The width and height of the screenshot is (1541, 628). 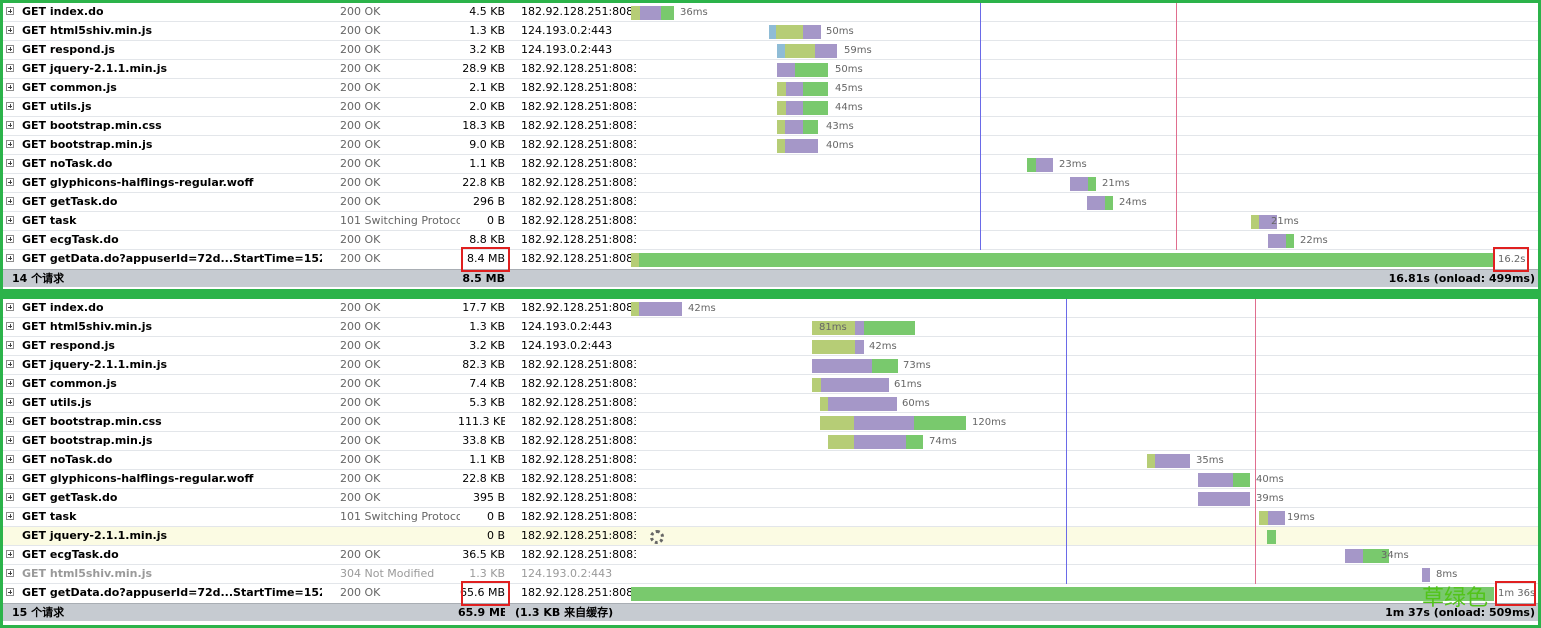 What do you see at coordinates (69, 383) in the screenshot?
I see `request-url: GET common.js` at bounding box center [69, 383].